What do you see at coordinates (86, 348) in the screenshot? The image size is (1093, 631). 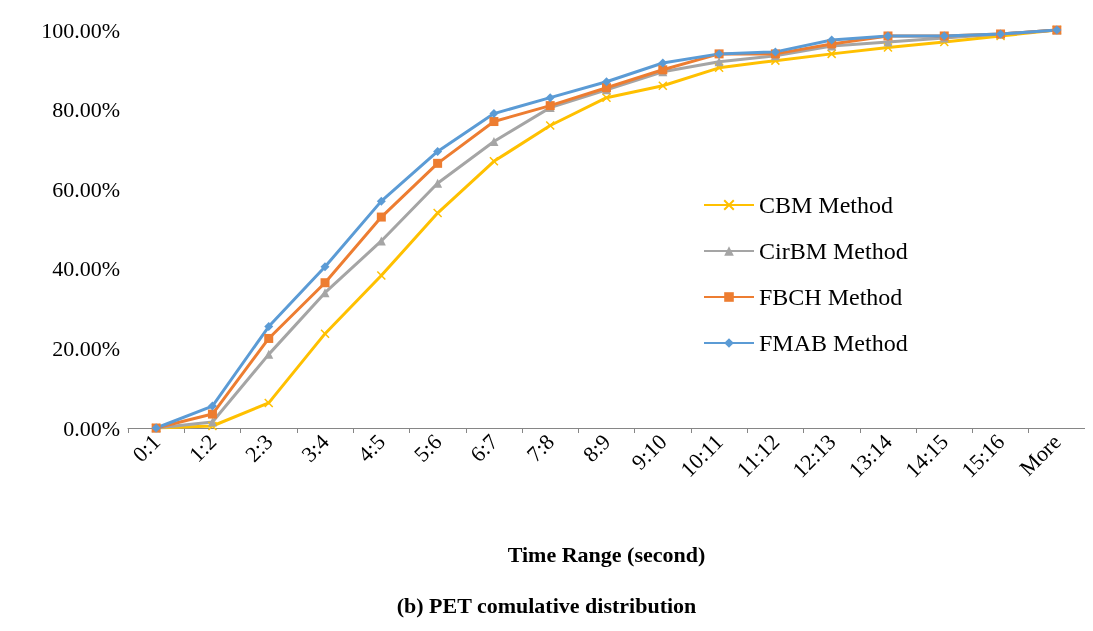 I see `y-tick-label: 20.00%` at bounding box center [86, 348].